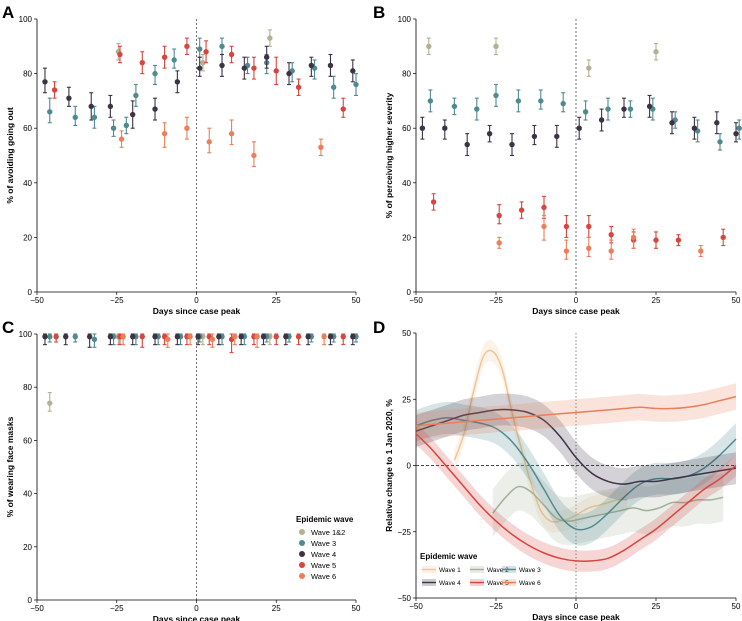  What do you see at coordinates (323, 565) in the screenshot?
I see `legend-item: Wave 5` at bounding box center [323, 565].